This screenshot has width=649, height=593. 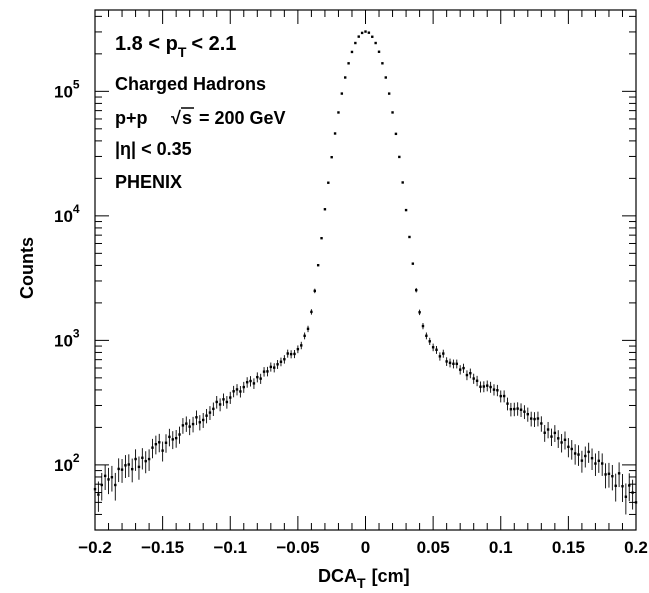 I want to click on sqrt-symbol: √, so click(x=176, y=118).